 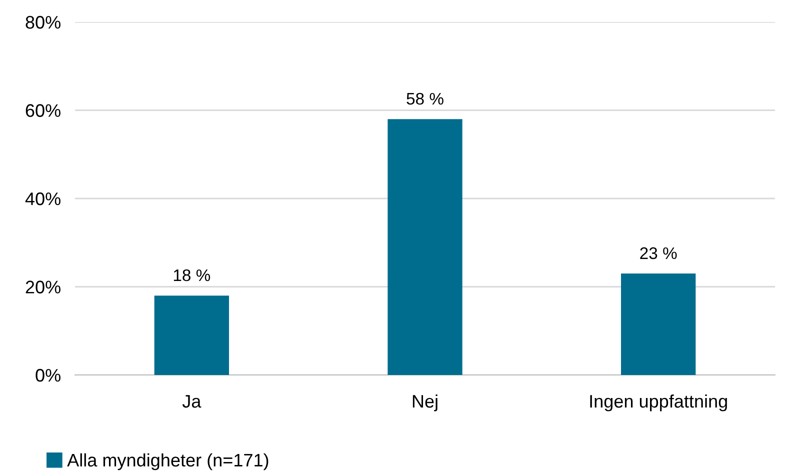 What do you see at coordinates (43, 22) in the screenshot?
I see `y-tick-label: 80%` at bounding box center [43, 22].